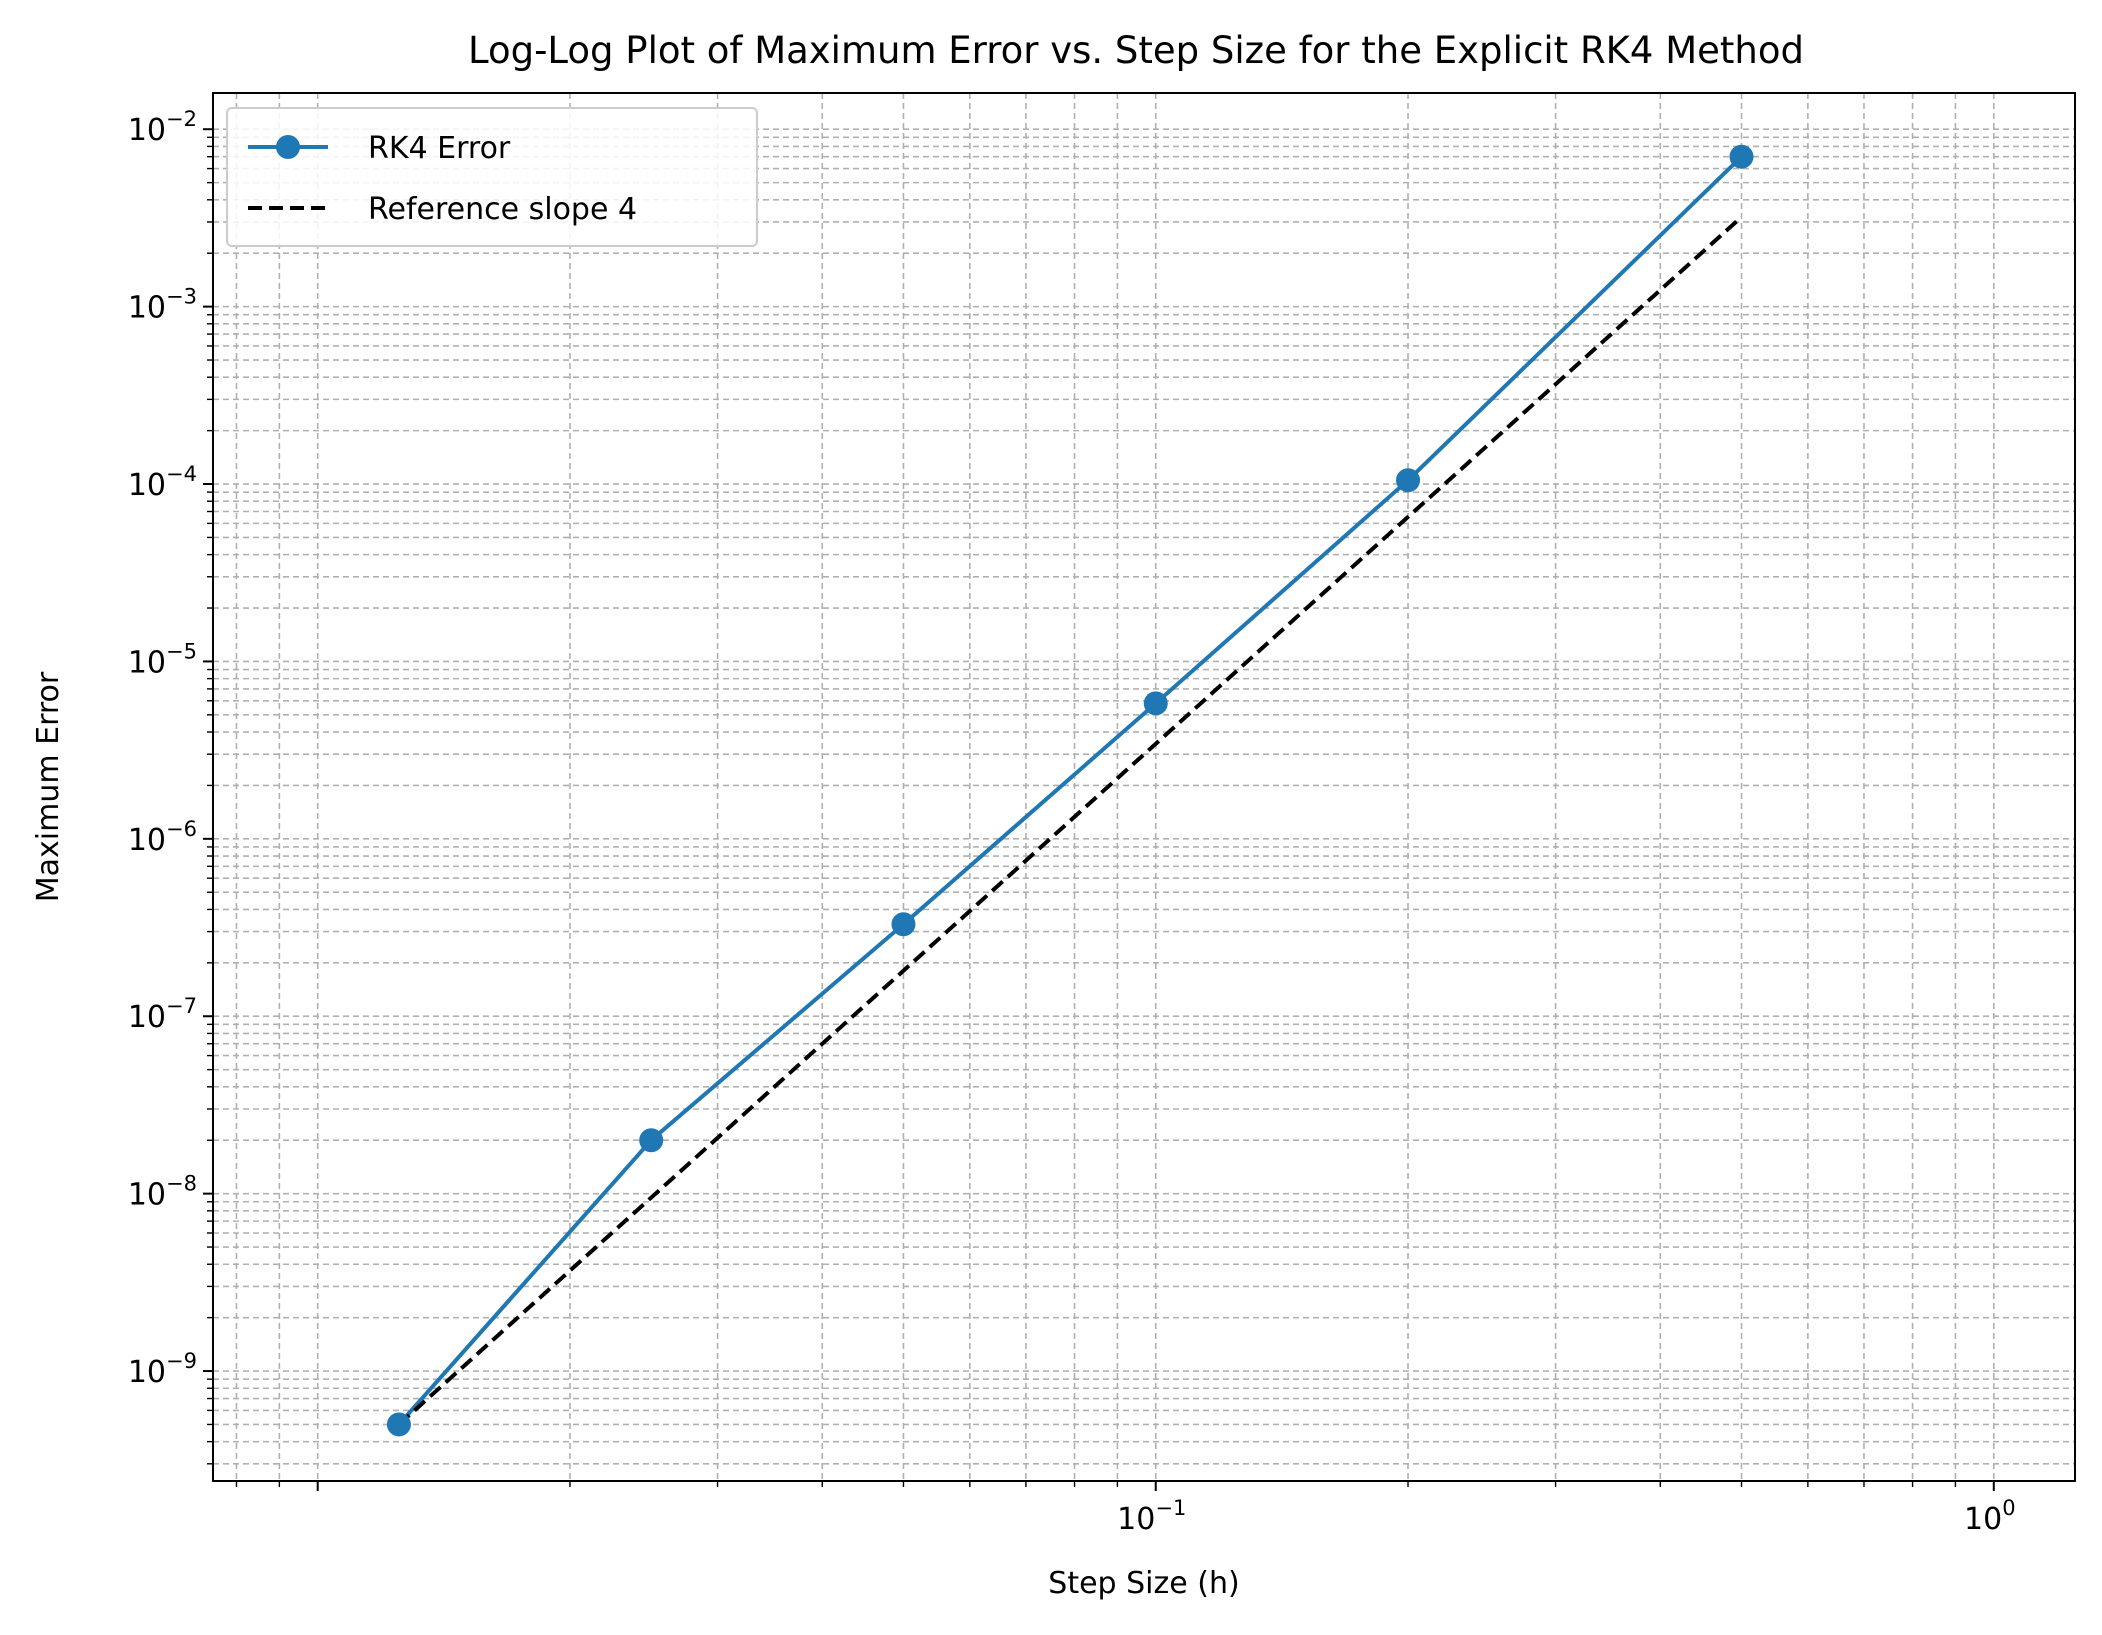  What do you see at coordinates (502, 209) in the screenshot?
I see `legend-label-reference-slope: Reference slope 4` at bounding box center [502, 209].